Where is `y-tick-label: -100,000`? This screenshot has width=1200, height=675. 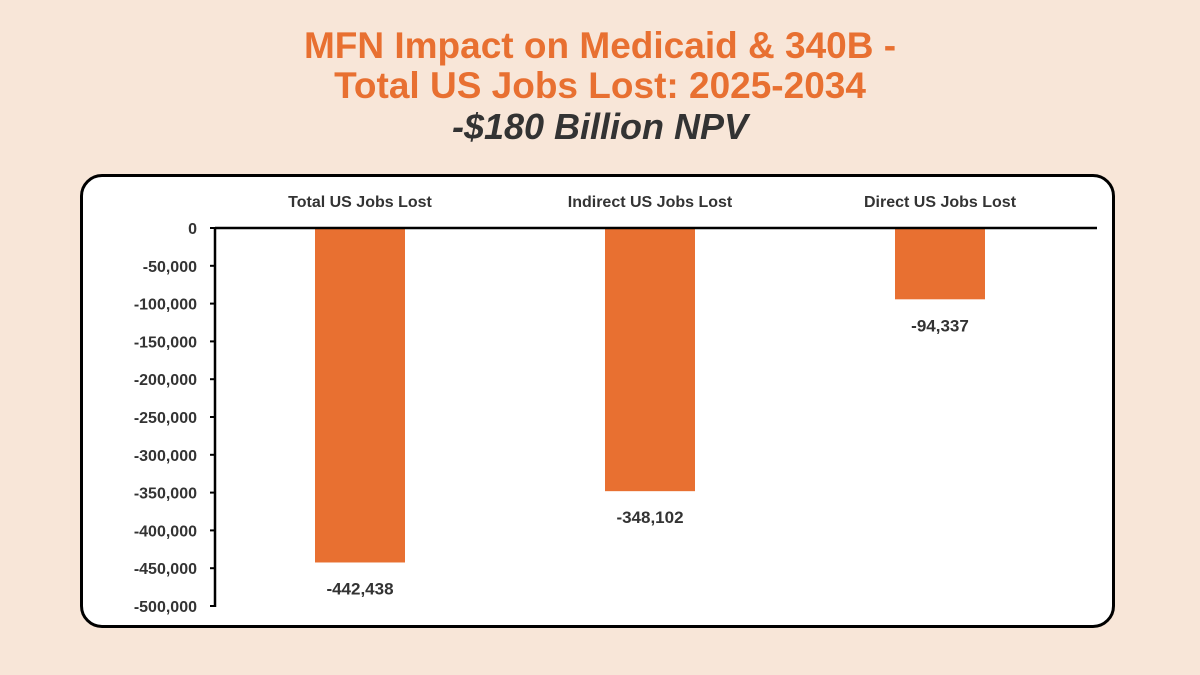 y-tick-label: -100,000 is located at coordinates (165, 305).